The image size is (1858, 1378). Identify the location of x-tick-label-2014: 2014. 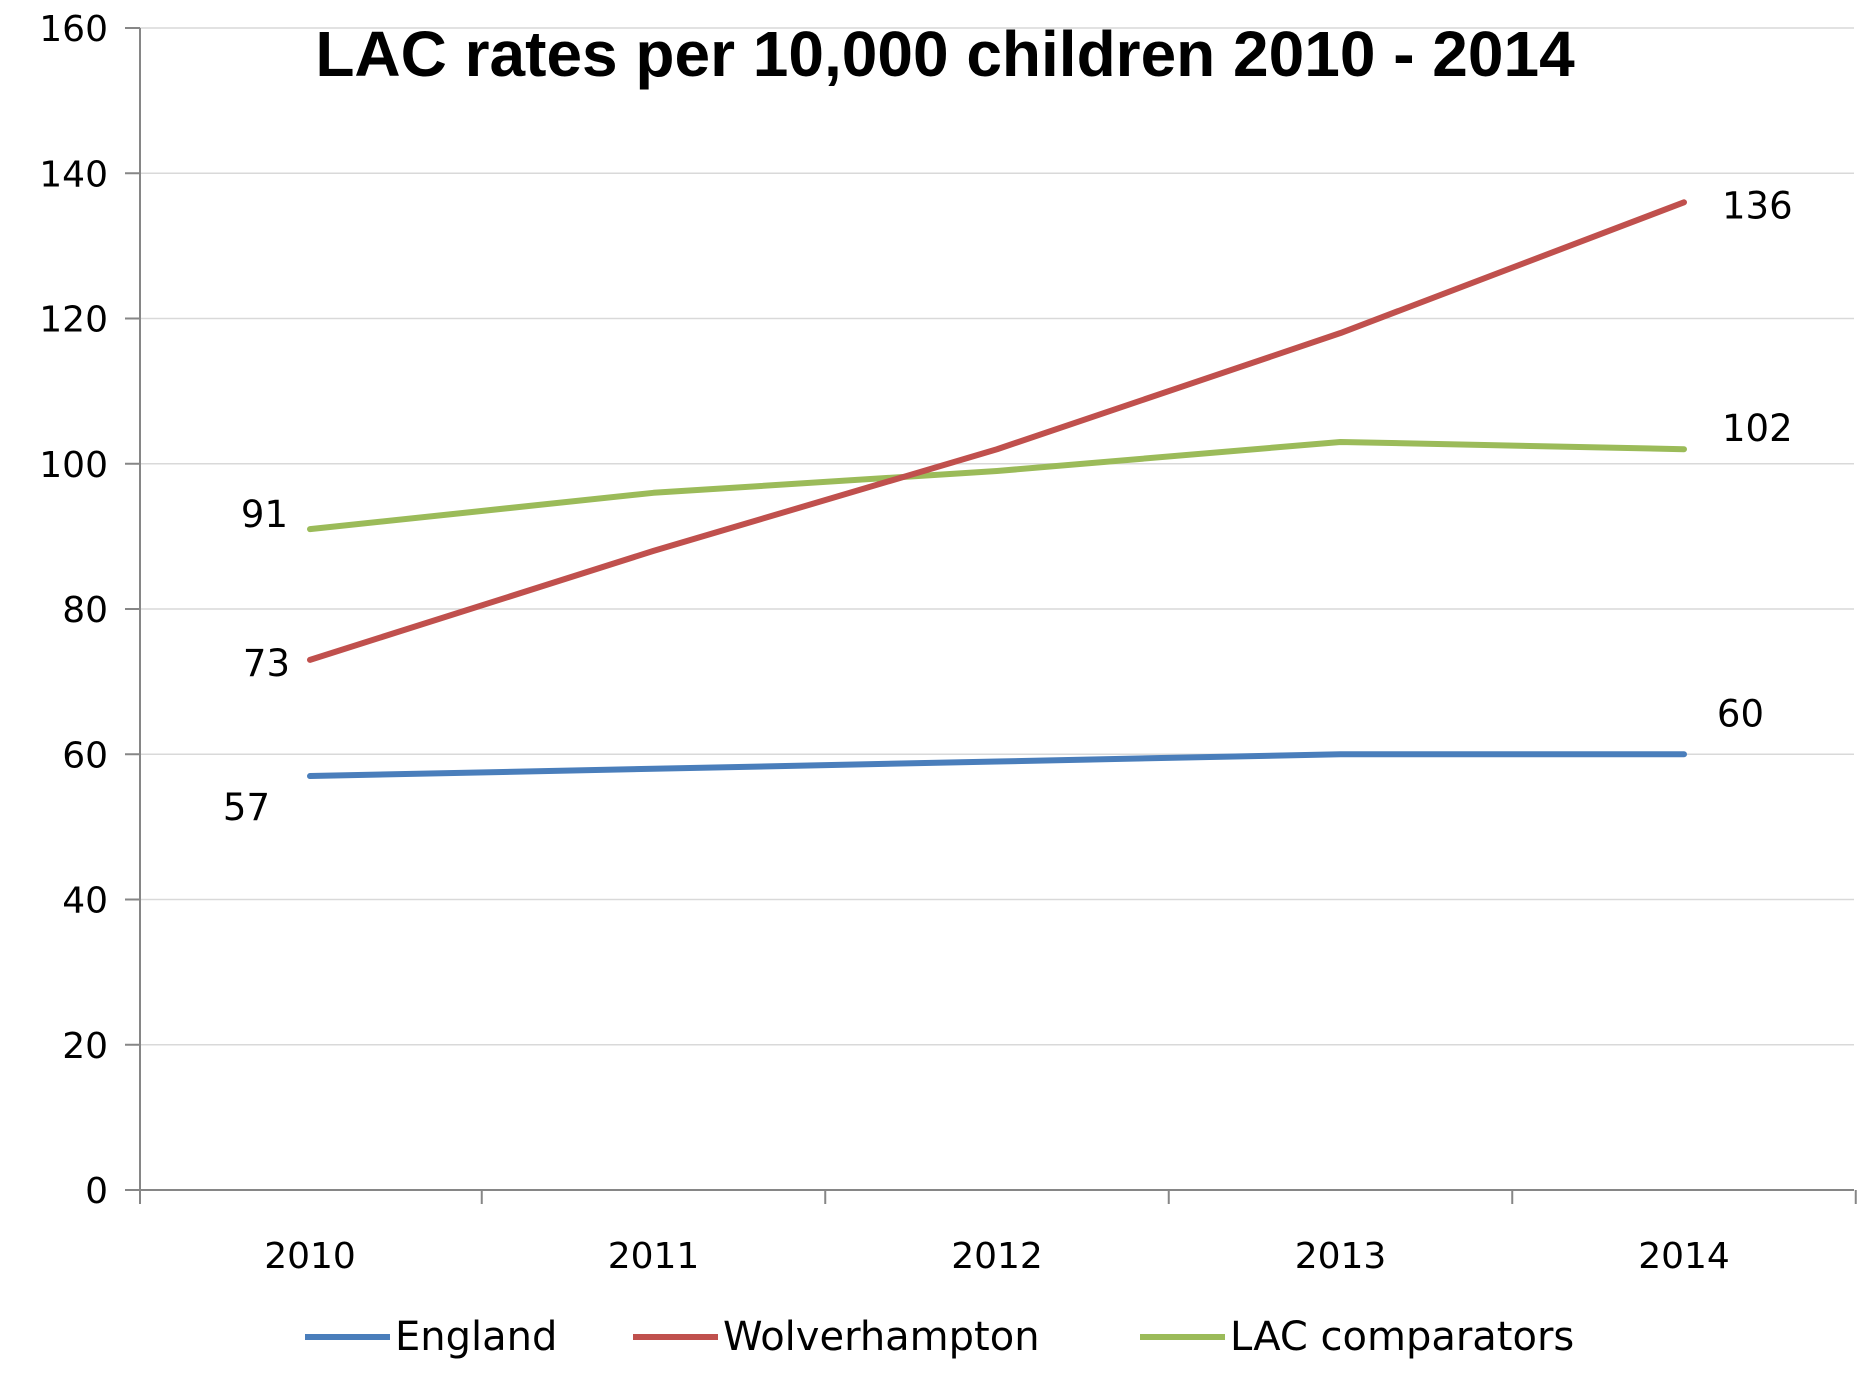
(1684, 1256).